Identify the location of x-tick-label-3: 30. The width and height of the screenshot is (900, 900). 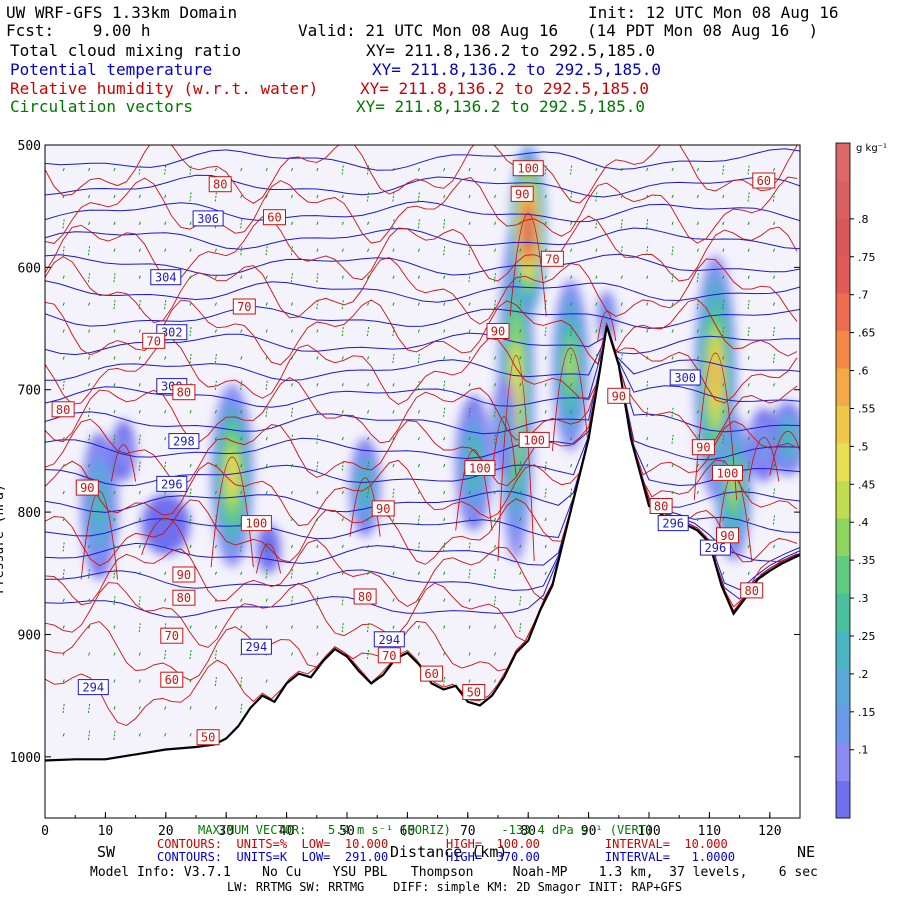
(226, 831).